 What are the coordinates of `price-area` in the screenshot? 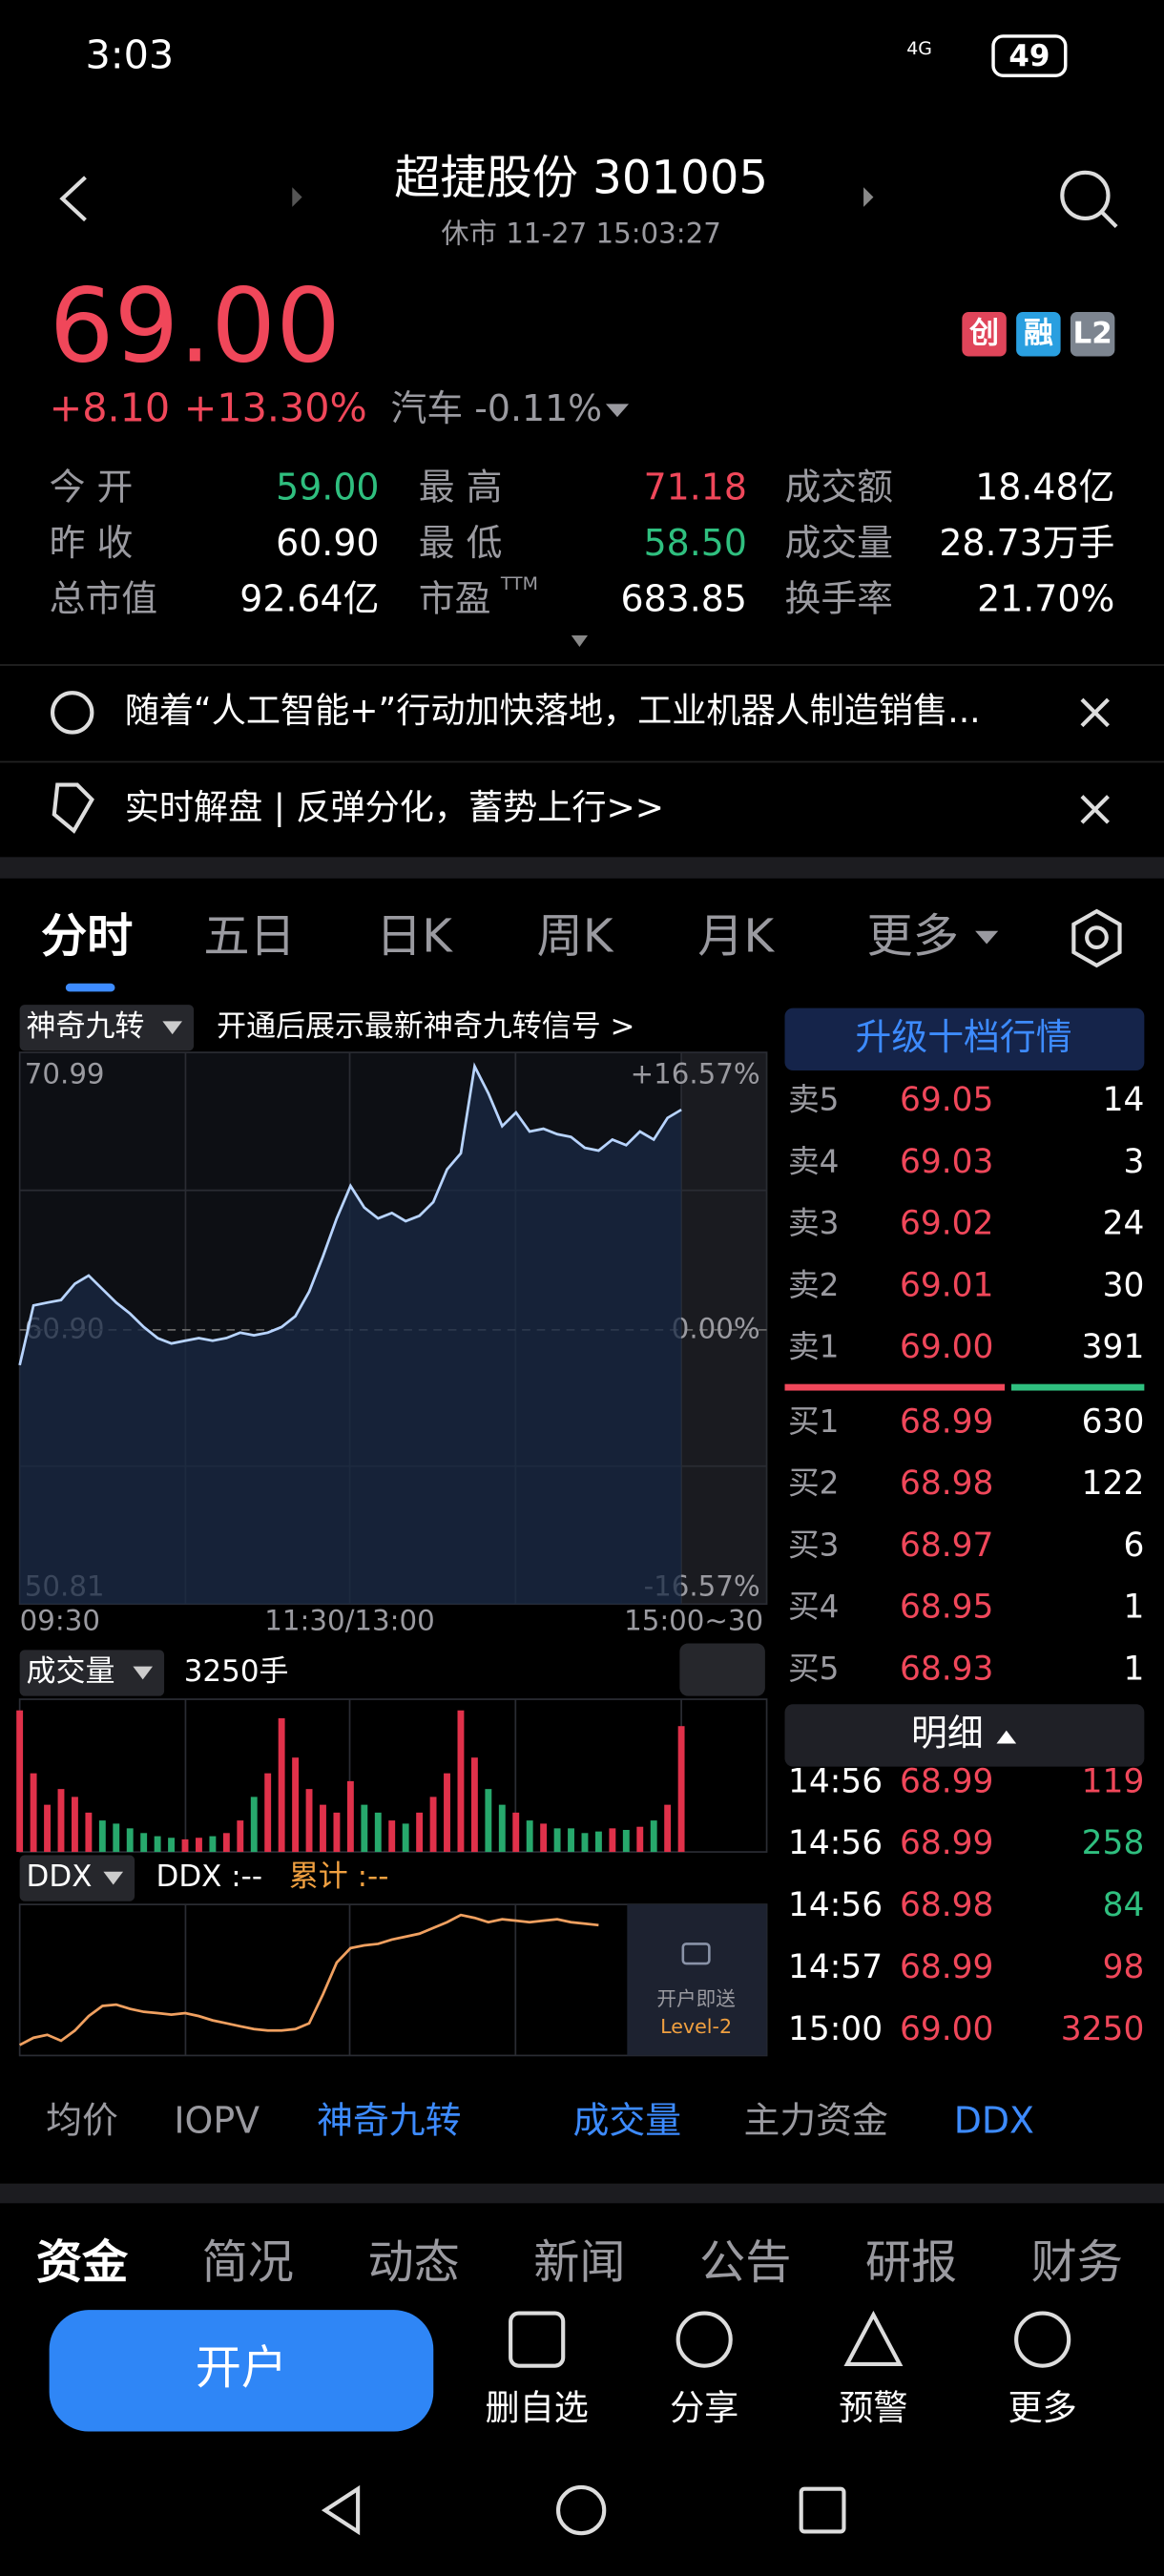 It's located at (351, 1335).